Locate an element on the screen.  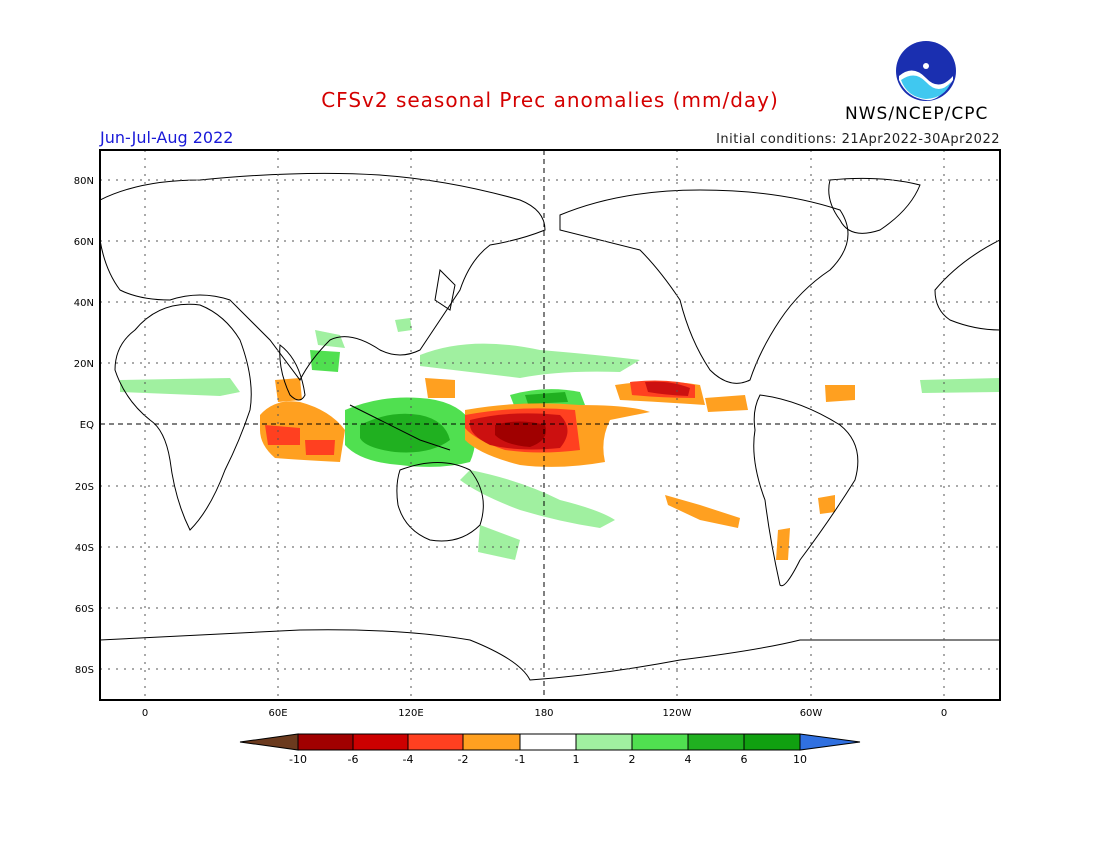
greenland-coast is located at coordinates (874, 205).